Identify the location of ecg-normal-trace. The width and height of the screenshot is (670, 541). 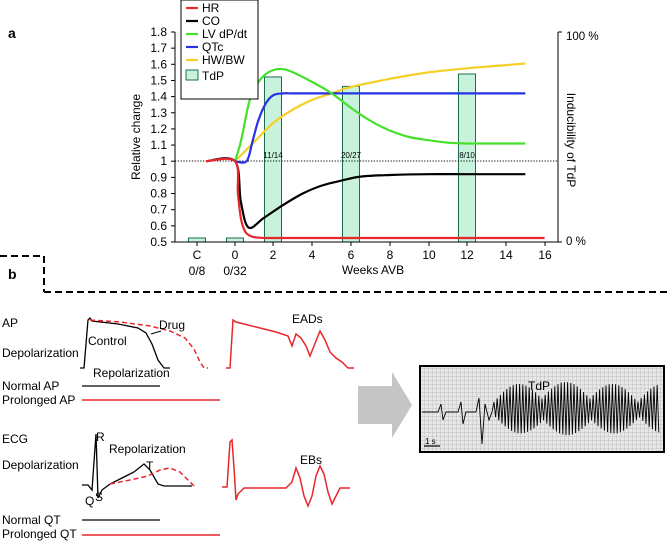
(137, 466).